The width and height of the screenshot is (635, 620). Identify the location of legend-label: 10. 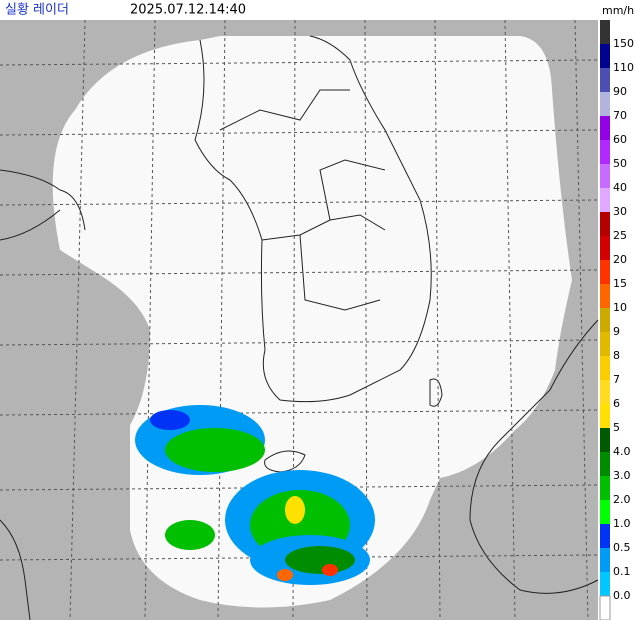
(620, 307).